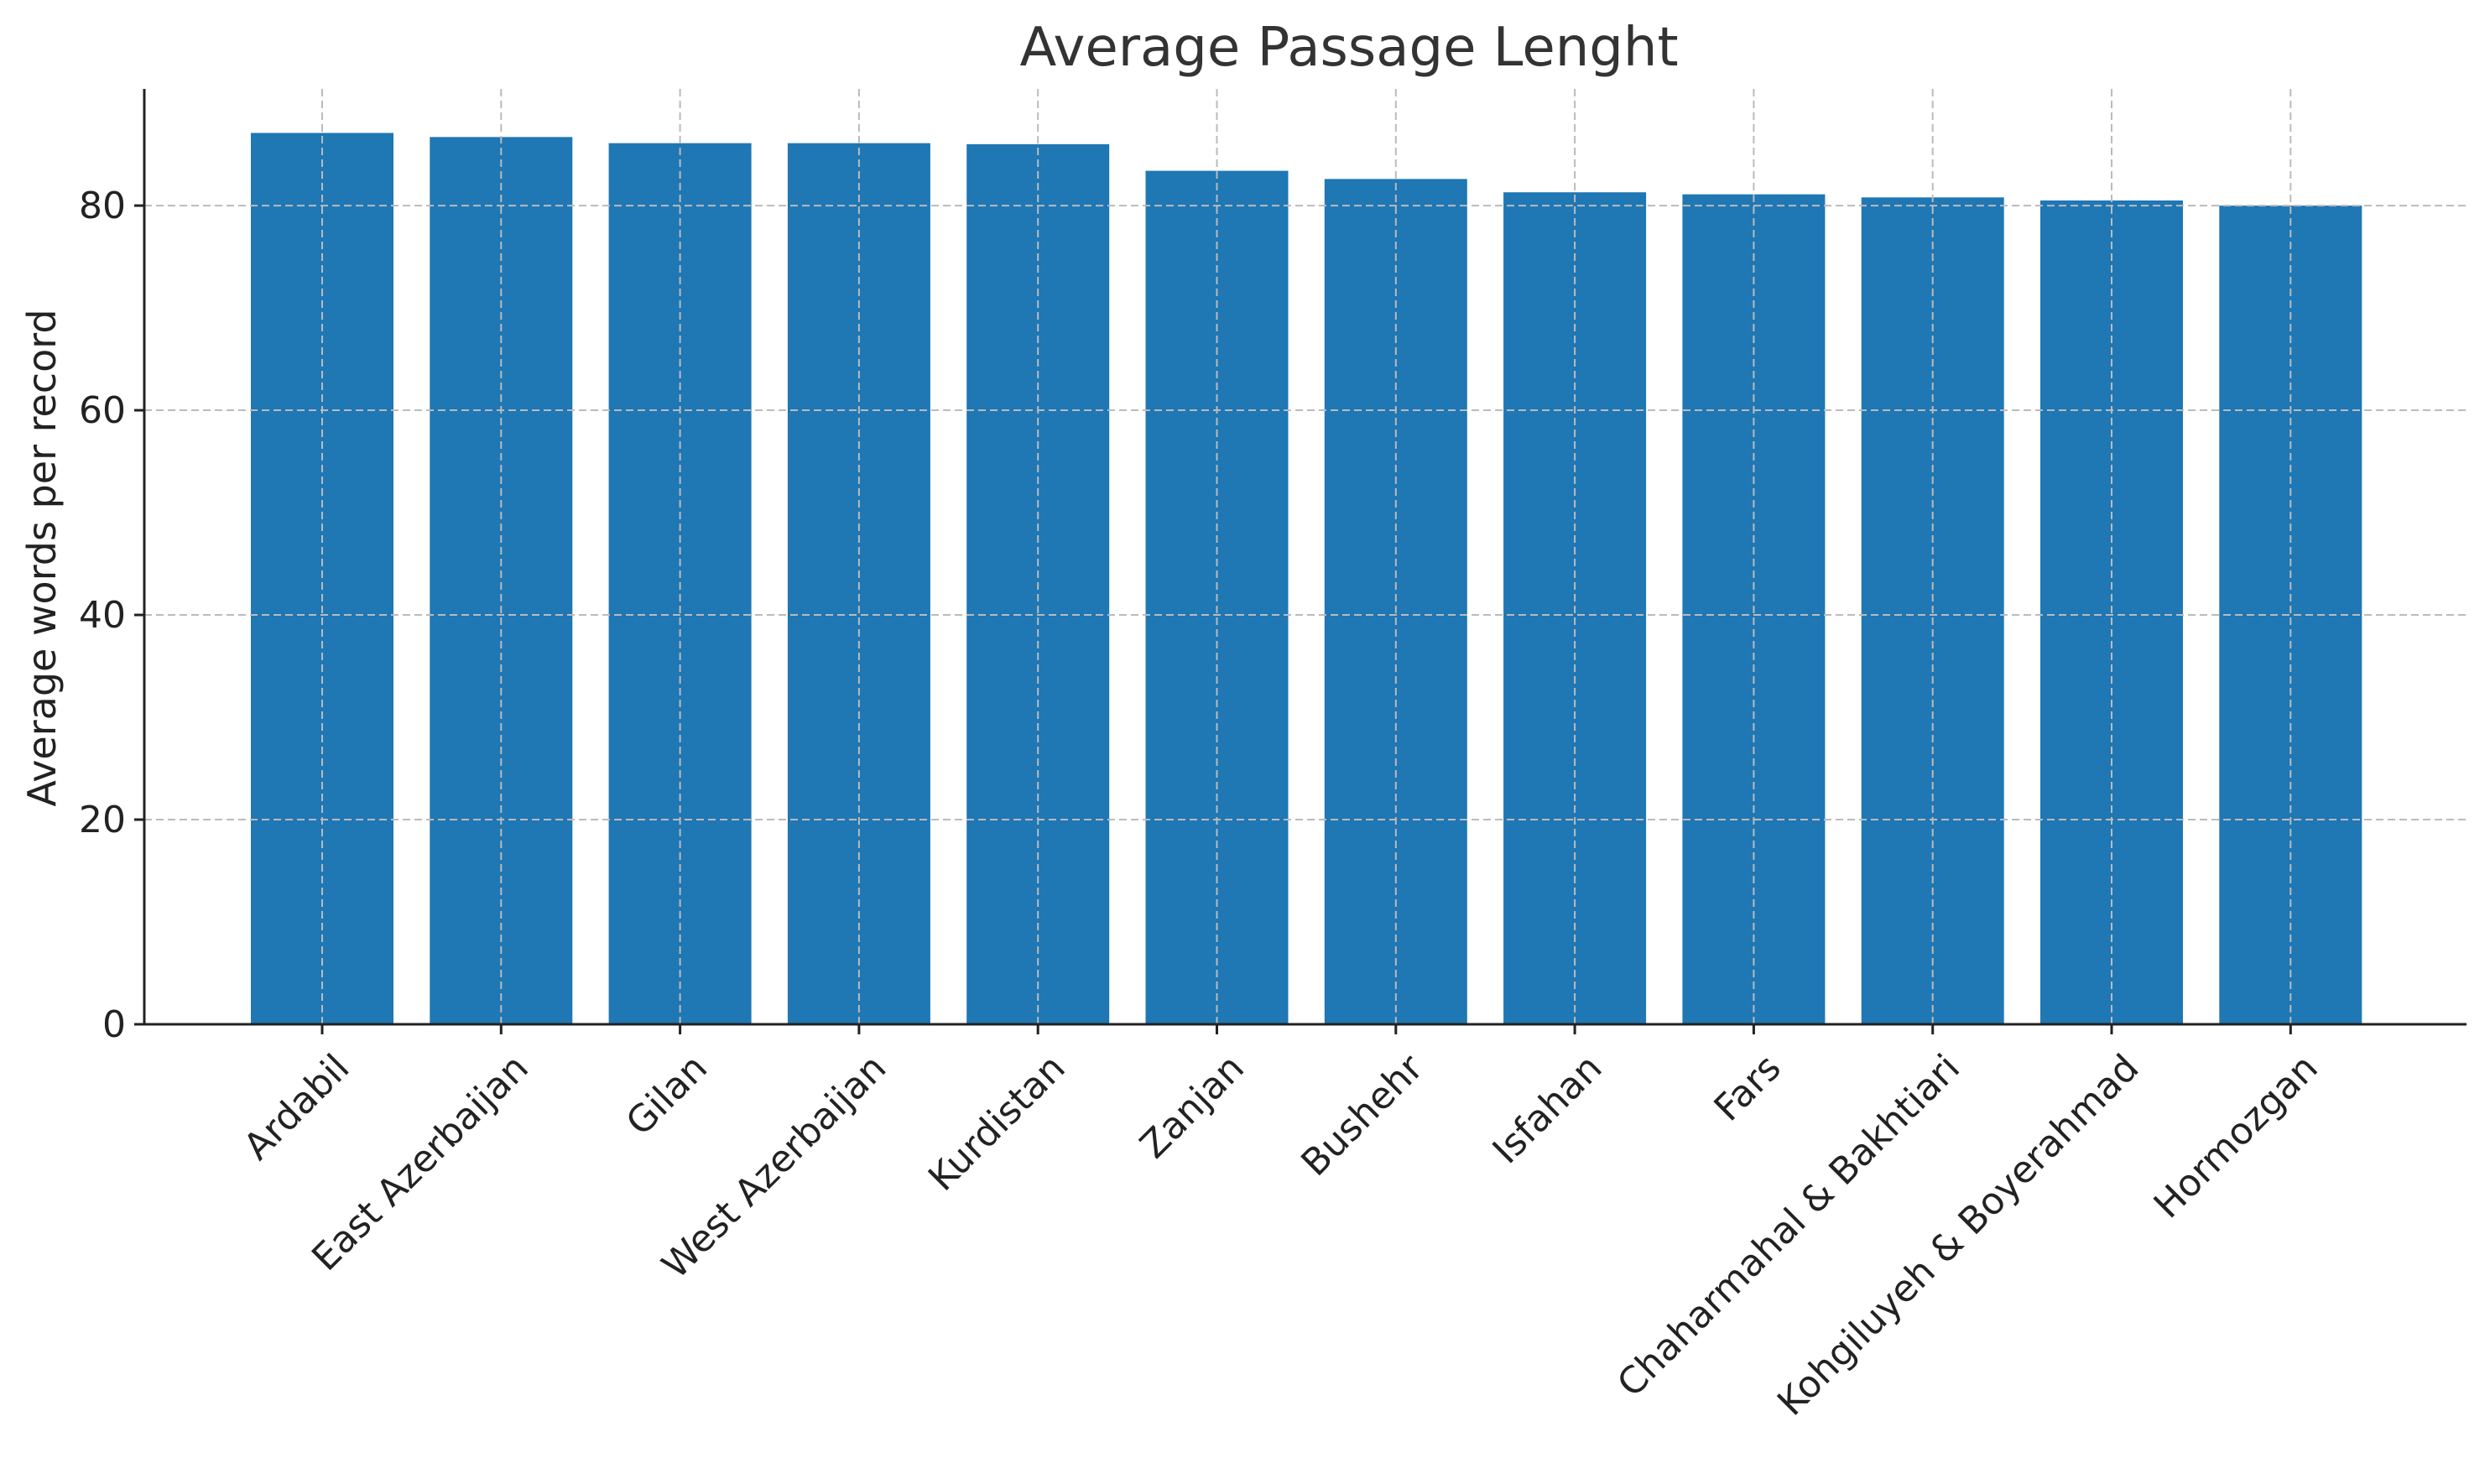 The height and width of the screenshot is (1484, 2490). Describe the element at coordinates (103, 615) in the screenshot. I see `y-tick-label: 40` at that location.